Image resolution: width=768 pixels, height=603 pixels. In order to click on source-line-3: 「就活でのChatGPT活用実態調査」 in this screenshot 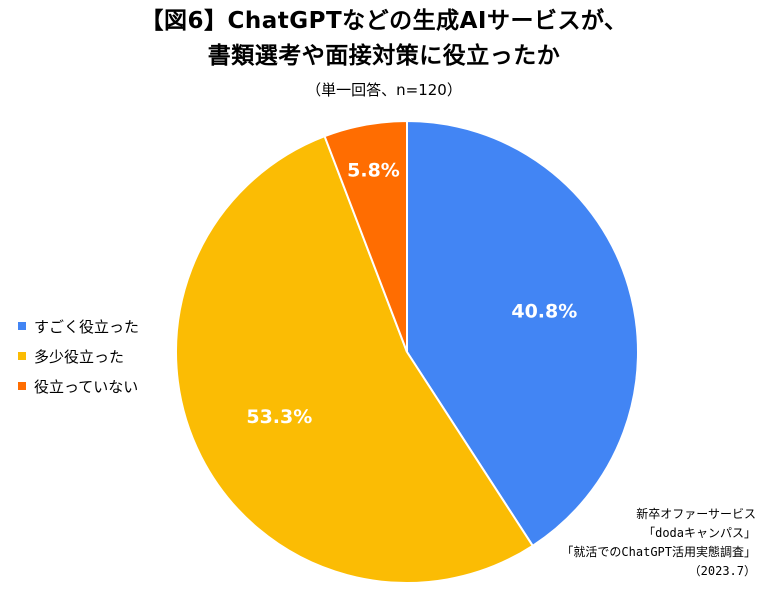, I will do `click(658, 552)`.